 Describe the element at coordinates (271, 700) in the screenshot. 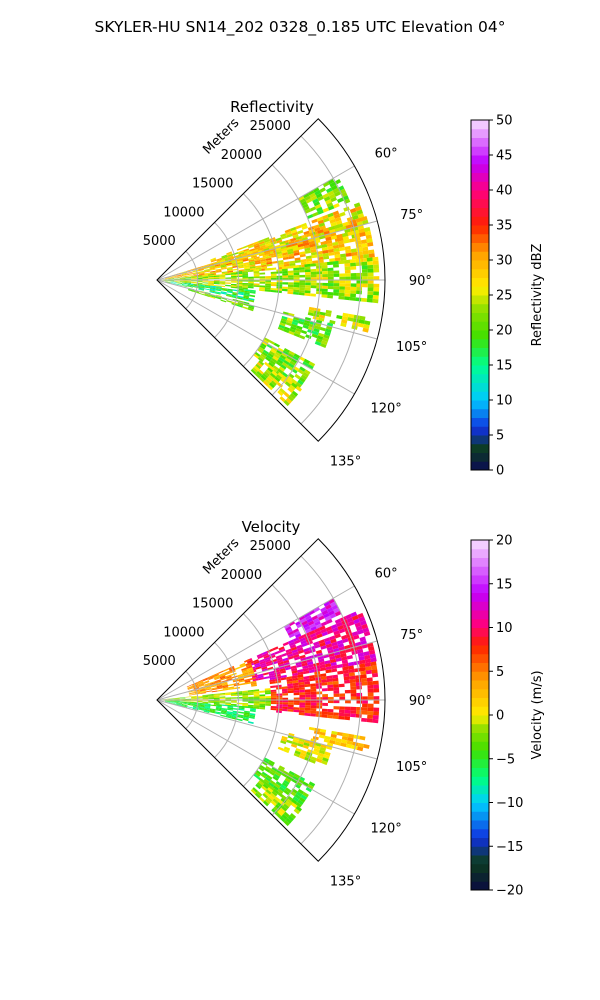

I see `sector-frame` at that location.